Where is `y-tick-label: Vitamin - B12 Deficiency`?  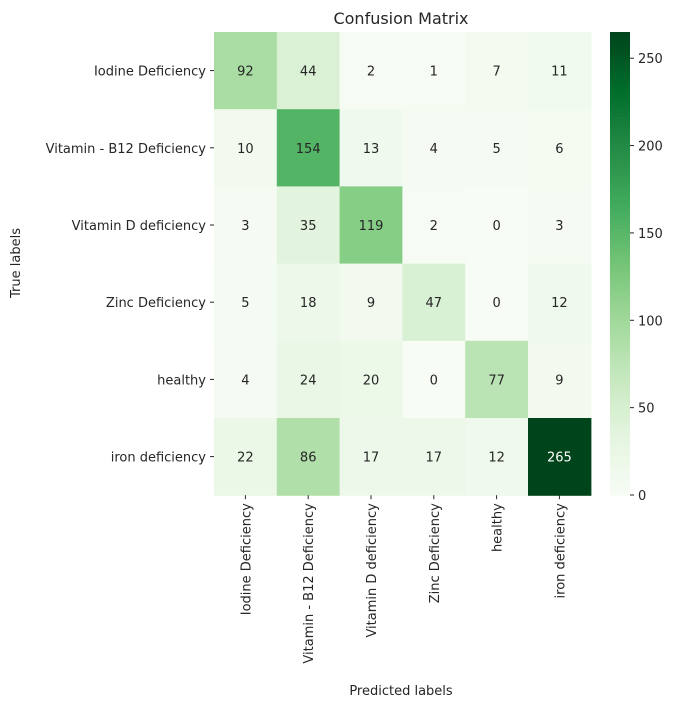 y-tick-label: Vitamin - B12 Deficiency is located at coordinates (126, 149).